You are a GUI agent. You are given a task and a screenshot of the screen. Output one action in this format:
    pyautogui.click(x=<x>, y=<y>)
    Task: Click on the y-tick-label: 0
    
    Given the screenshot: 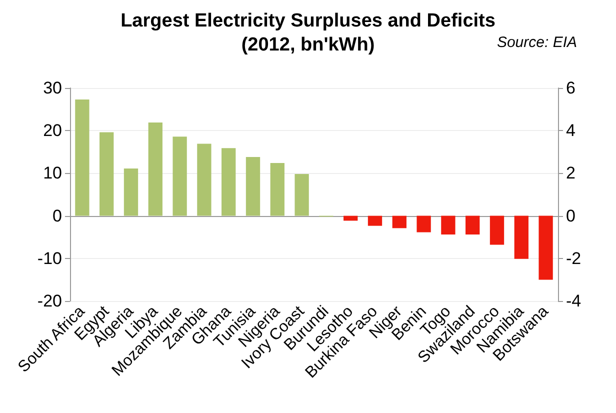 What is the action you would take?
    pyautogui.click(x=57, y=216)
    